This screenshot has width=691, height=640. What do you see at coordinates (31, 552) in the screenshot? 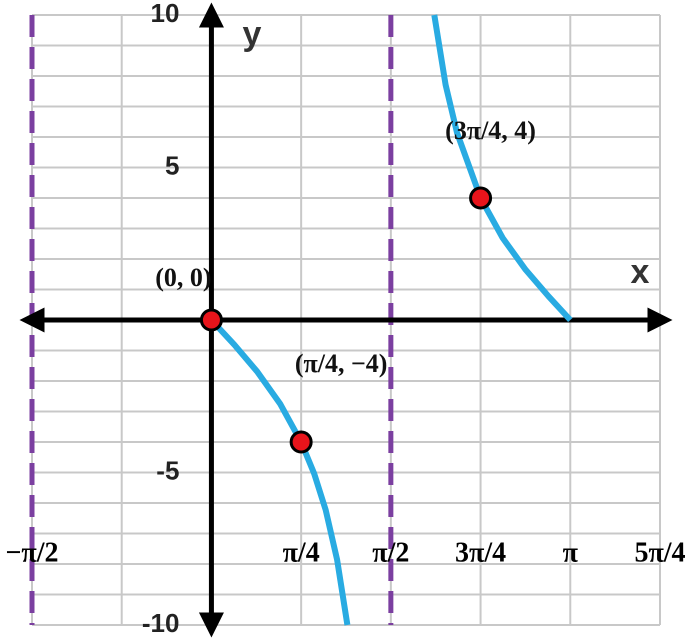
I see `x-tick-label: −π/2` at bounding box center [31, 552].